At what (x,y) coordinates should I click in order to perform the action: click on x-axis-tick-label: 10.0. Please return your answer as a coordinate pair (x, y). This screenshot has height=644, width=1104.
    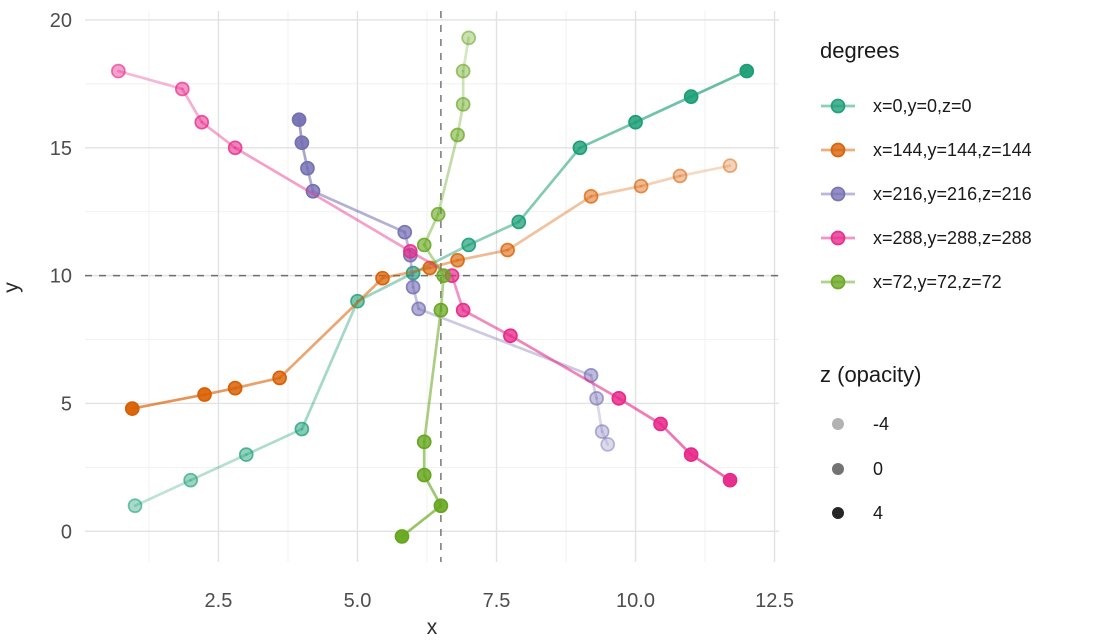
    Looking at the image, I should click on (635, 601).